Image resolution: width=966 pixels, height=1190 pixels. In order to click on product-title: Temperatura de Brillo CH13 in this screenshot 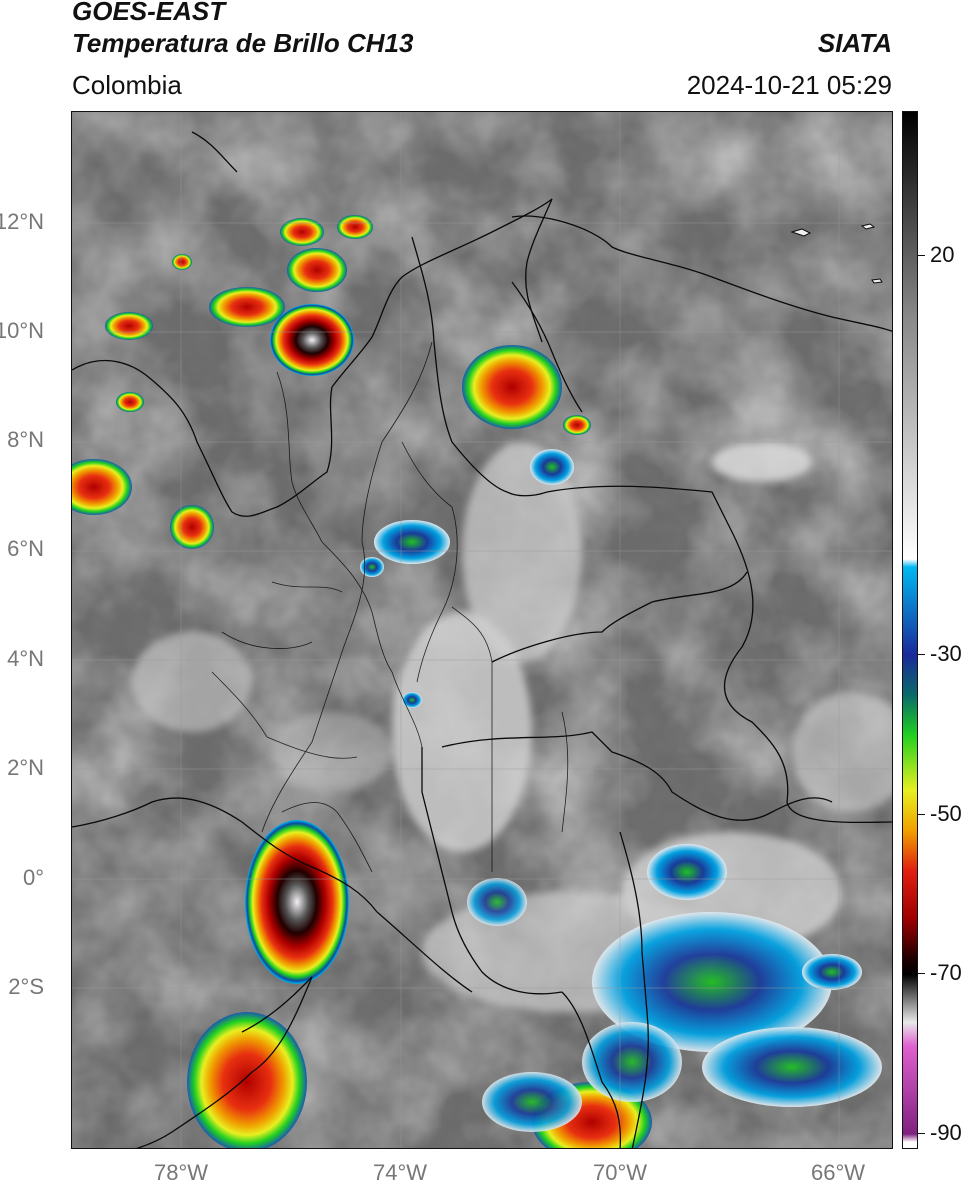, I will do `click(243, 43)`.